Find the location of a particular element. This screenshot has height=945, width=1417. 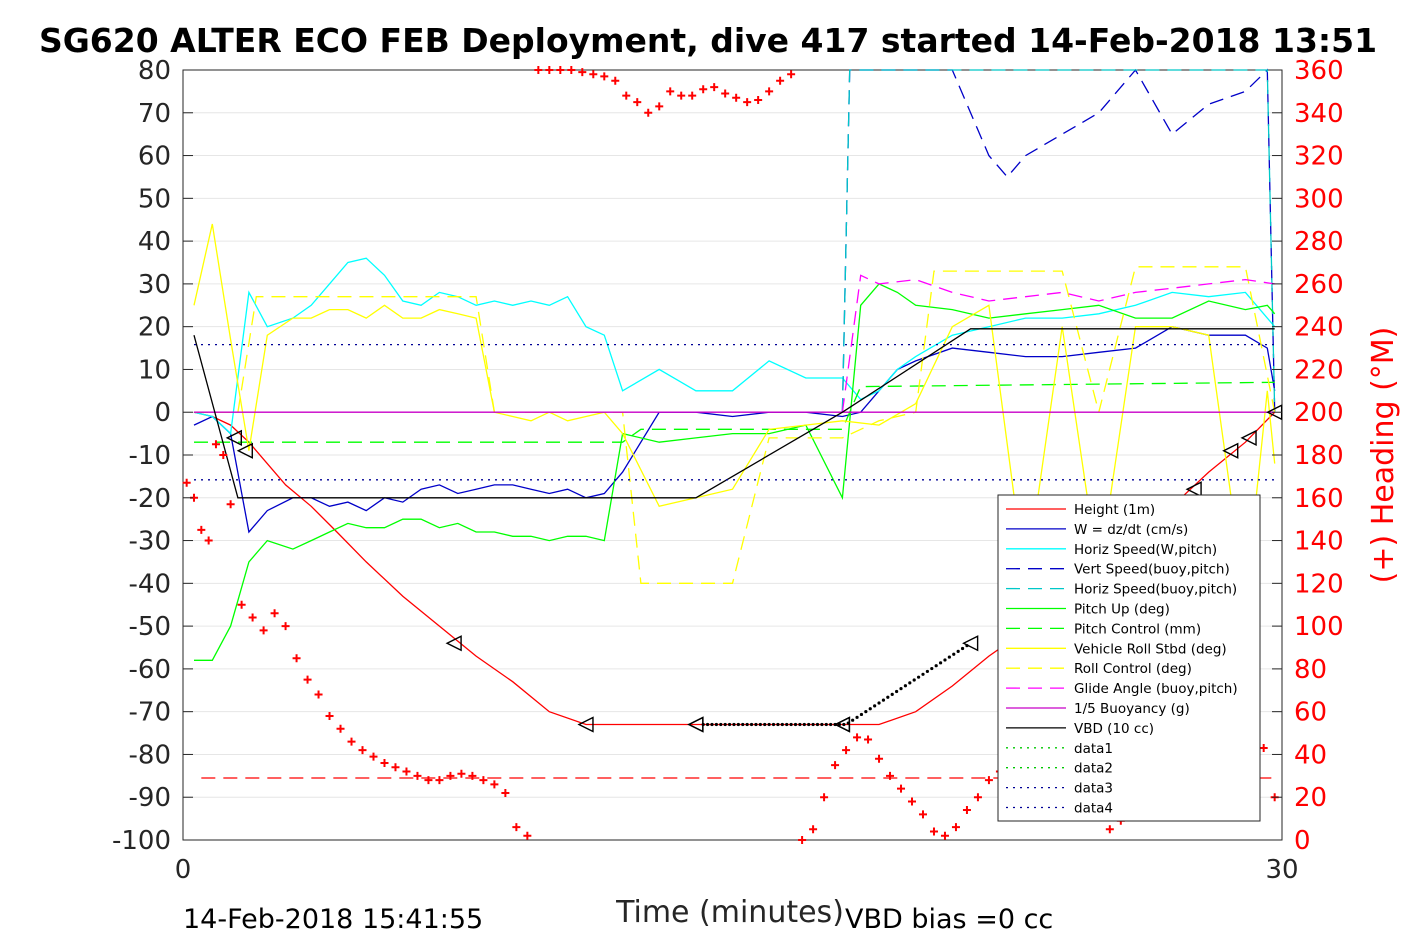

legend-entry-label: data2 is located at coordinates (1093, 769).